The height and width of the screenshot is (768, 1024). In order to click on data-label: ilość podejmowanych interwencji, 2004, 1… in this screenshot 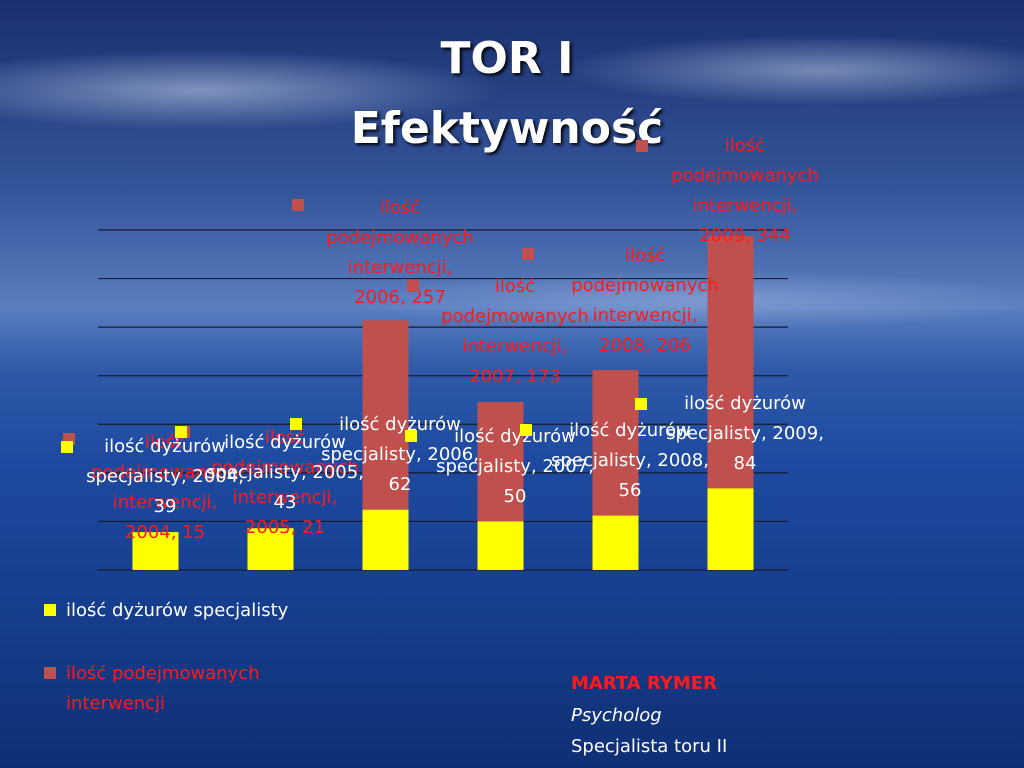, I will do `click(165, 487)`.